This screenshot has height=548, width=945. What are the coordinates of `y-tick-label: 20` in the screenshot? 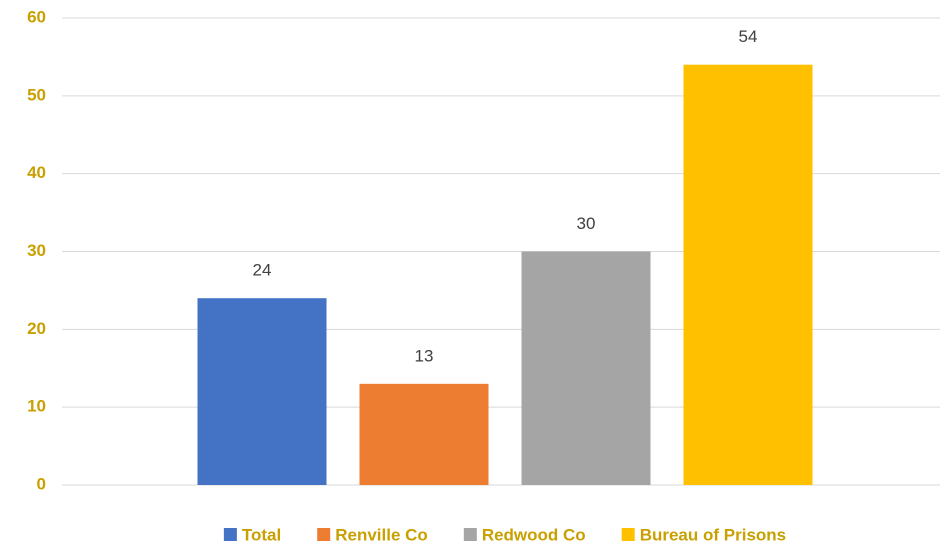 It's located at (36, 328).